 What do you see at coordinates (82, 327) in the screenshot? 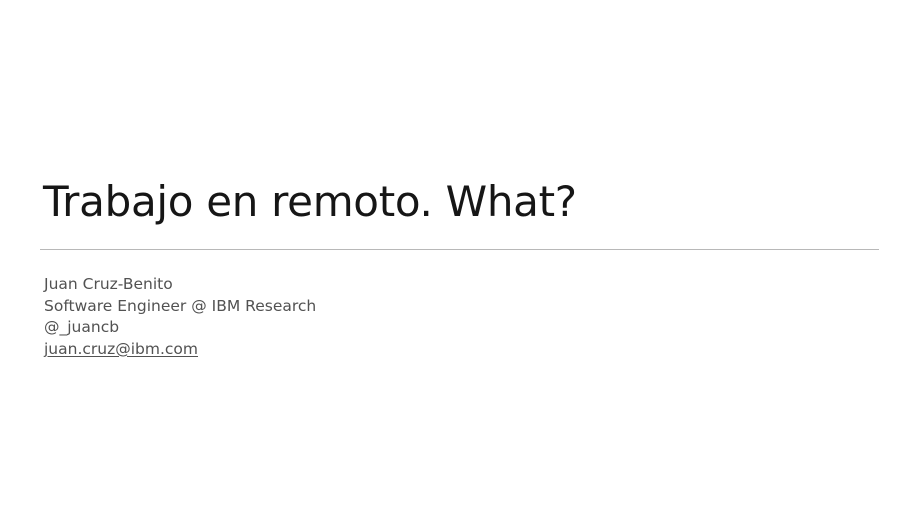
I see `author-handle: @_juancb` at bounding box center [82, 327].